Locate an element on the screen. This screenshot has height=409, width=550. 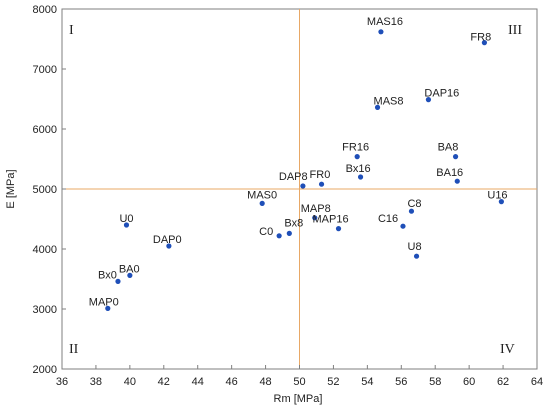
y-tick-label: 2000 is located at coordinates (45, 370).